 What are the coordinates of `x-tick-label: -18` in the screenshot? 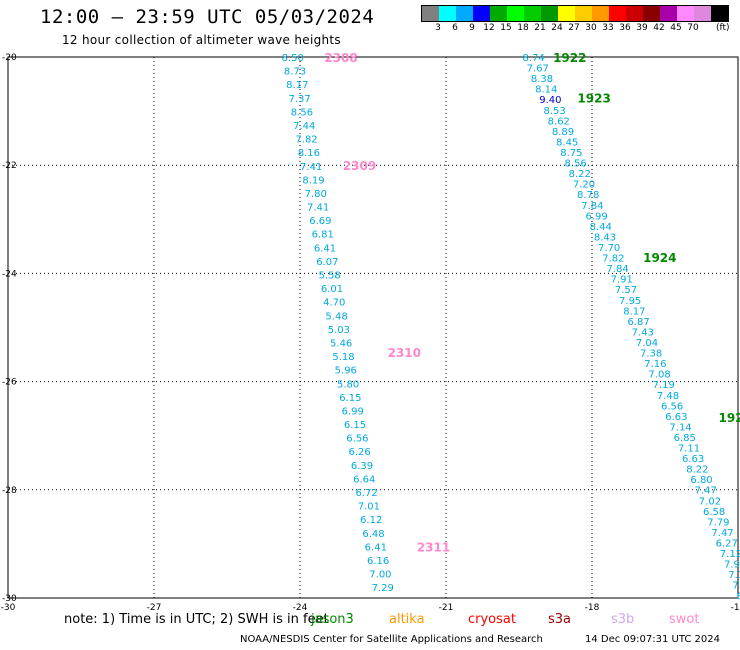 It's located at (592, 608).